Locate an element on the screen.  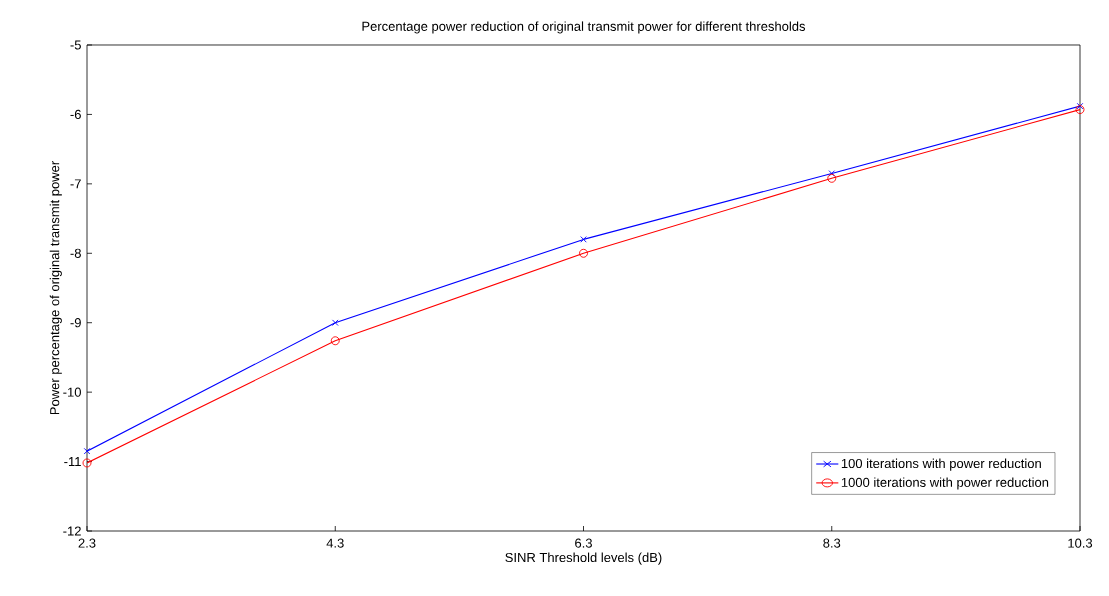
y-tick-label: -11 is located at coordinates (72, 462).